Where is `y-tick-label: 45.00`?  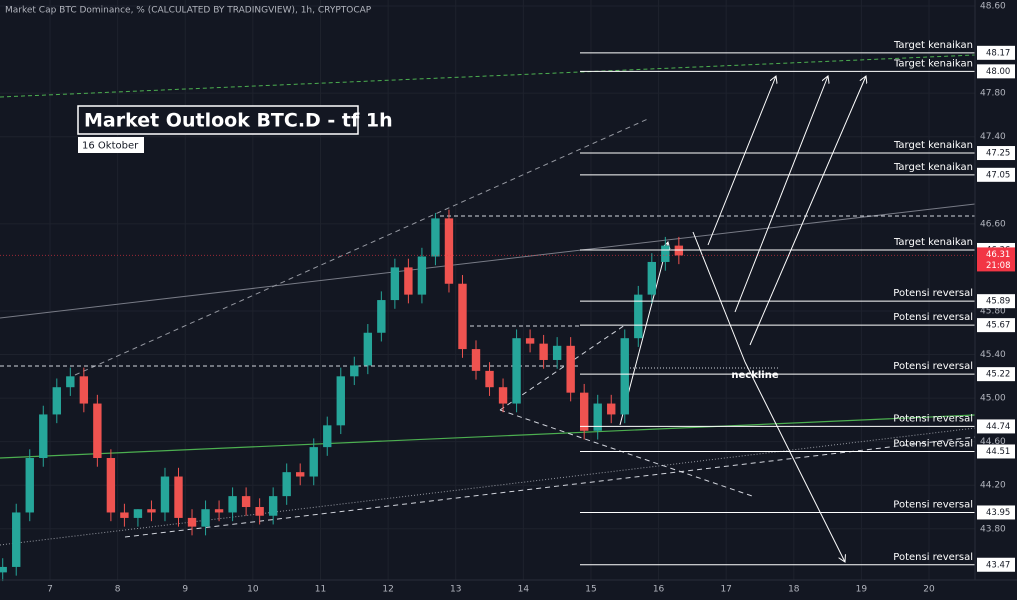
y-tick-label: 45.00 is located at coordinates (993, 399).